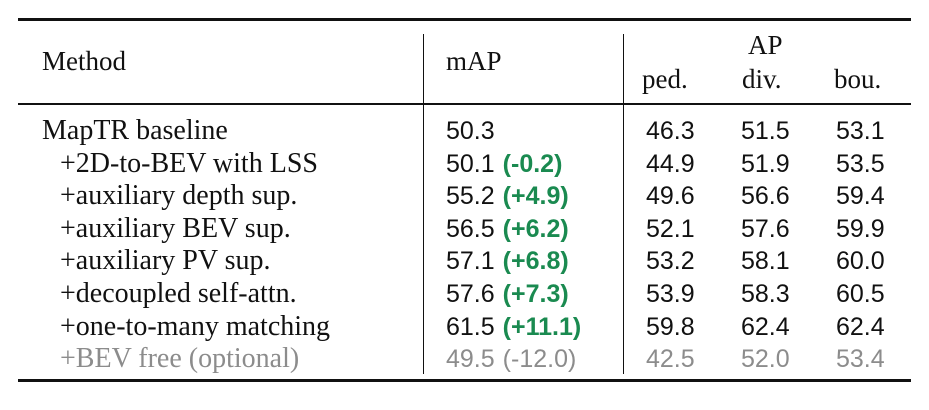 The height and width of the screenshot is (410, 929). I want to click on bou-cell: 60.0, so click(860, 261).